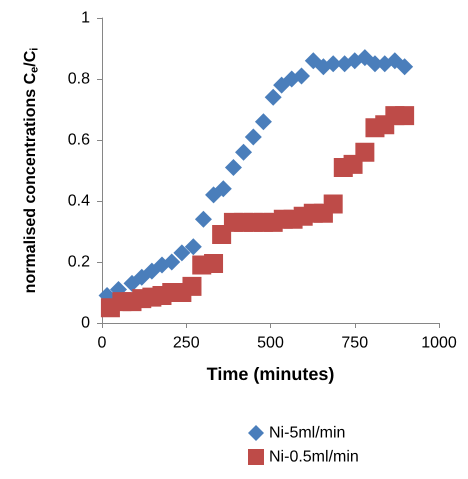 Image resolution: width=468 pixels, height=479 pixels. What do you see at coordinates (79, 140) in the screenshot?
I see `y-tick-label: 0.6` at bounding box center [79, 140].